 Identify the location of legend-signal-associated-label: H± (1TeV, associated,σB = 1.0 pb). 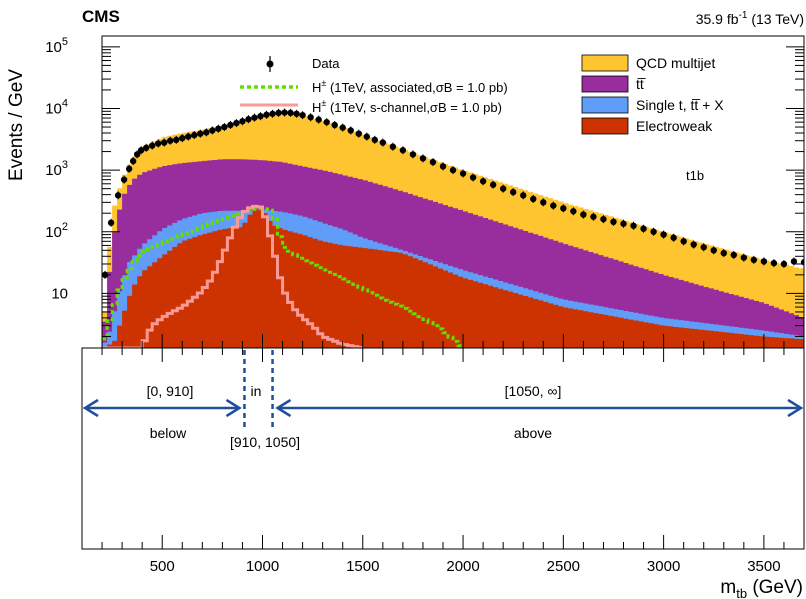
(410, 86).